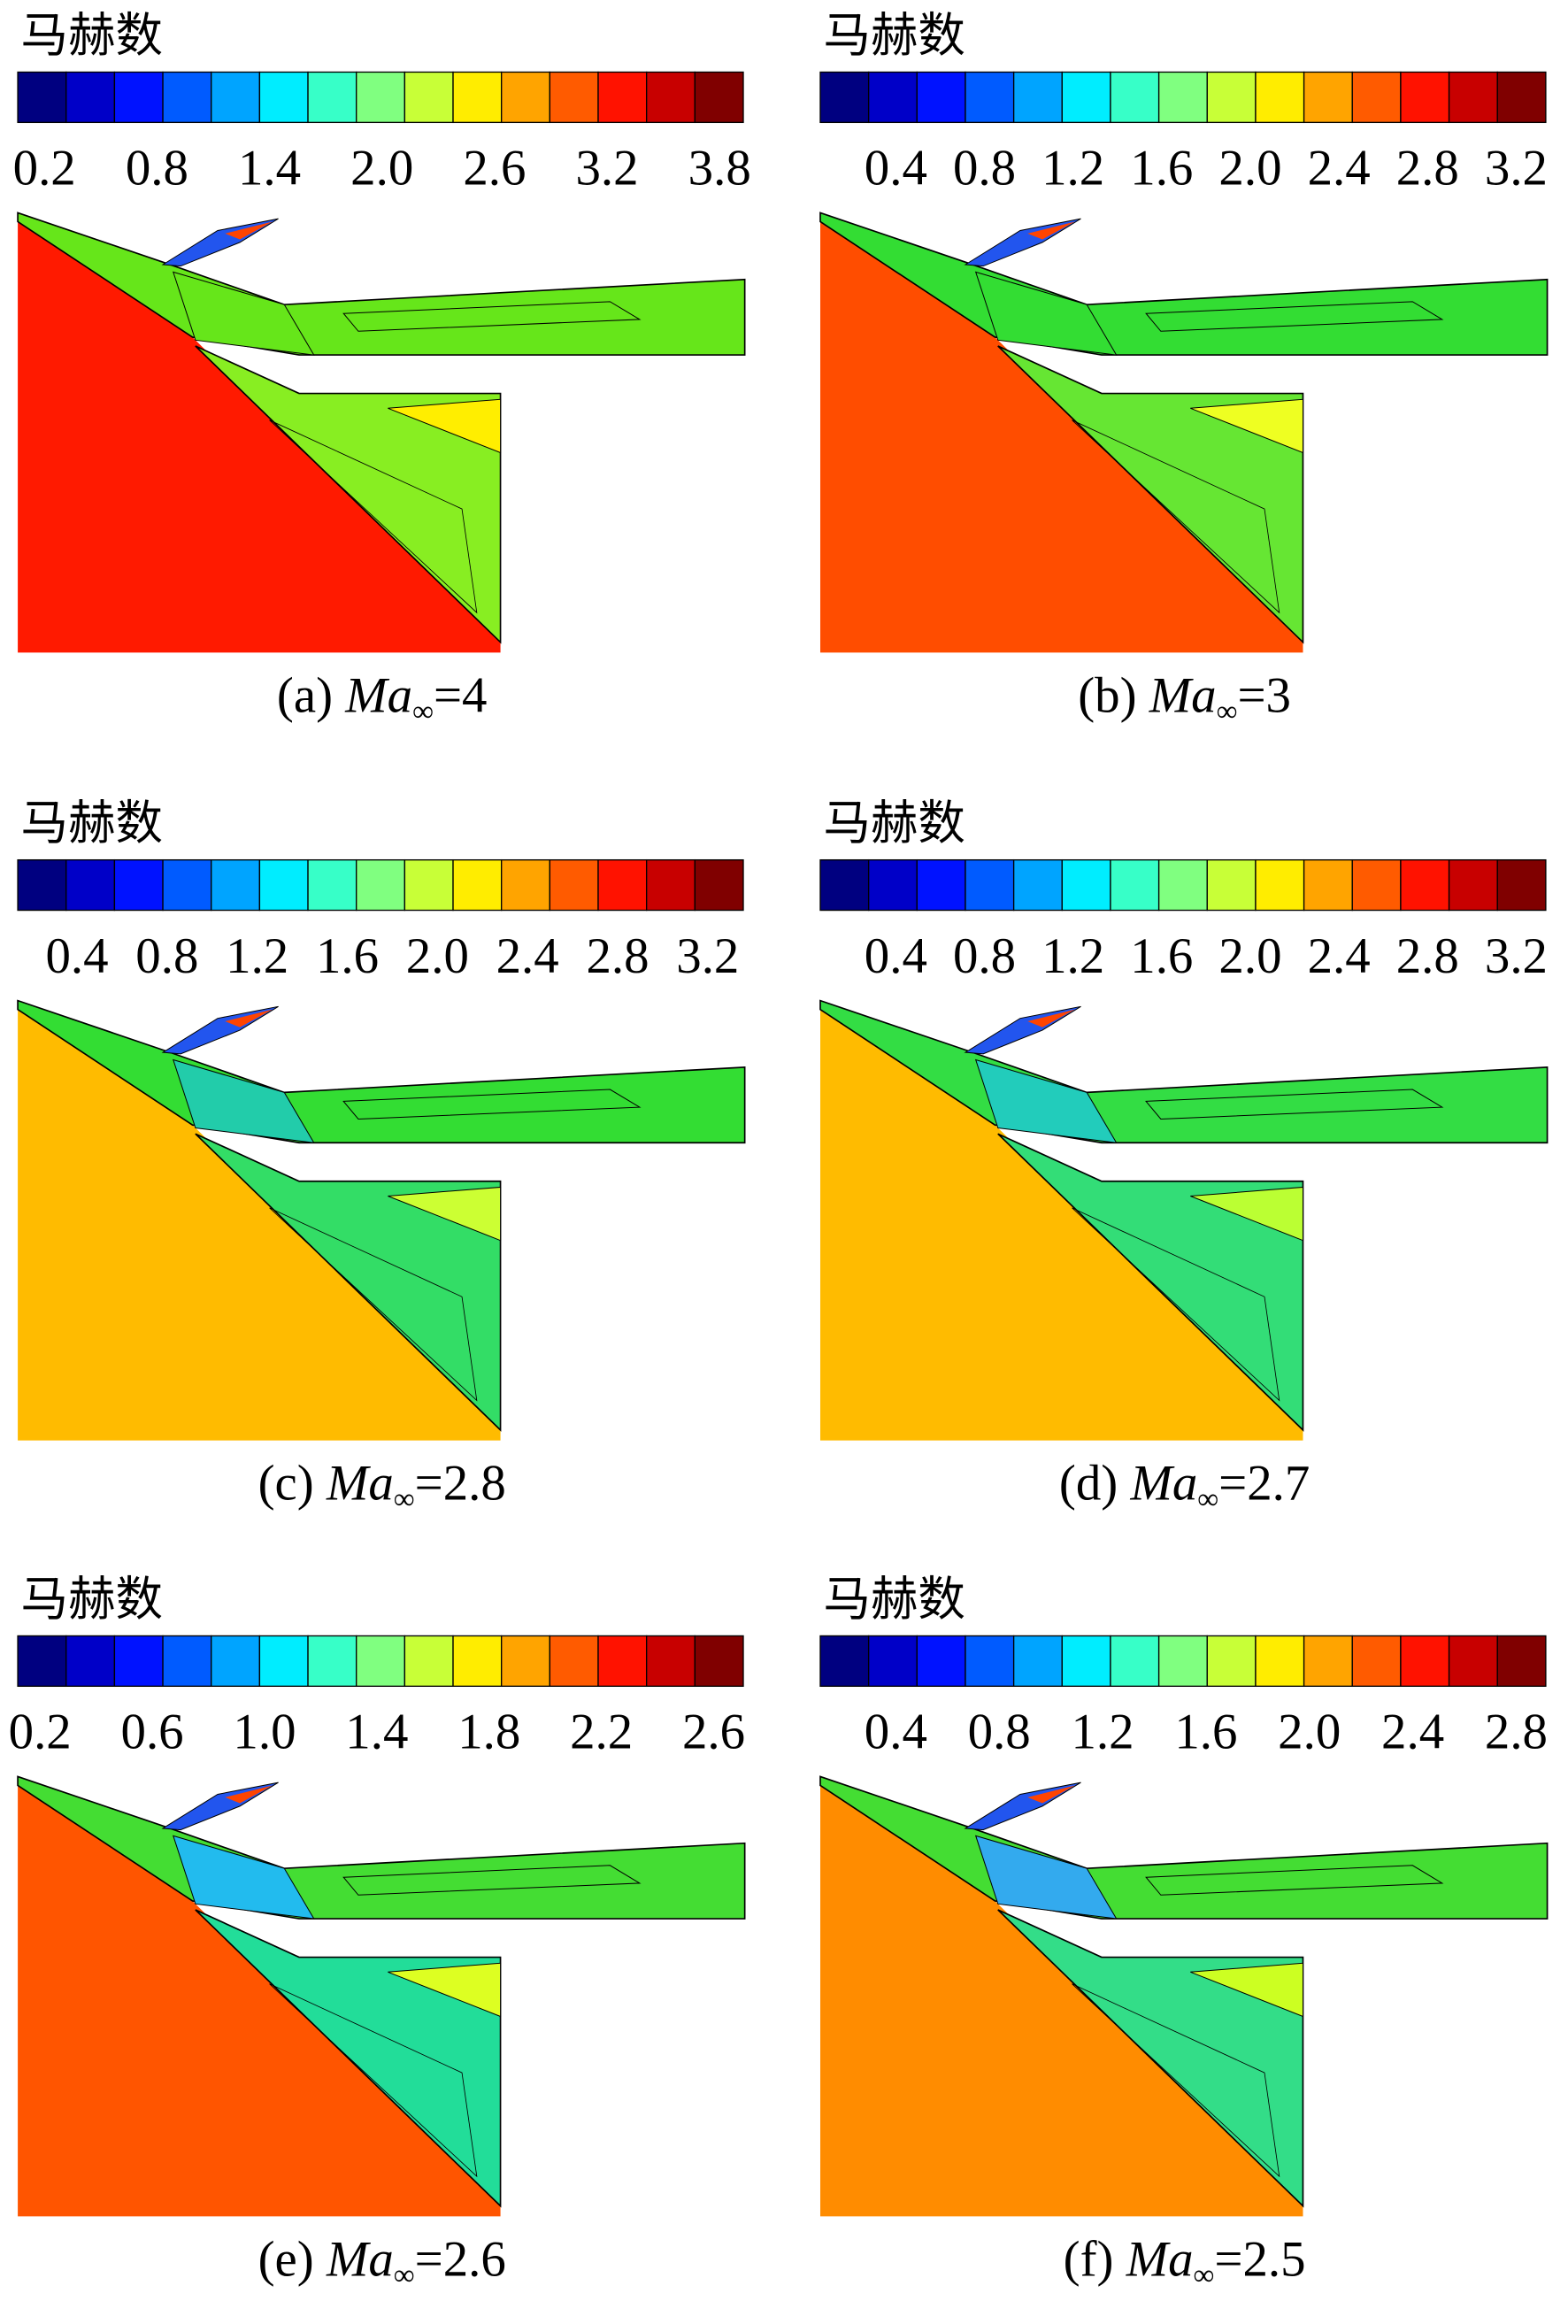  What do you see at coordinates (489, 1732) in the screenshot?
I see `colorbar-tick-label: 1.8` at bounding box center [489, 1732].